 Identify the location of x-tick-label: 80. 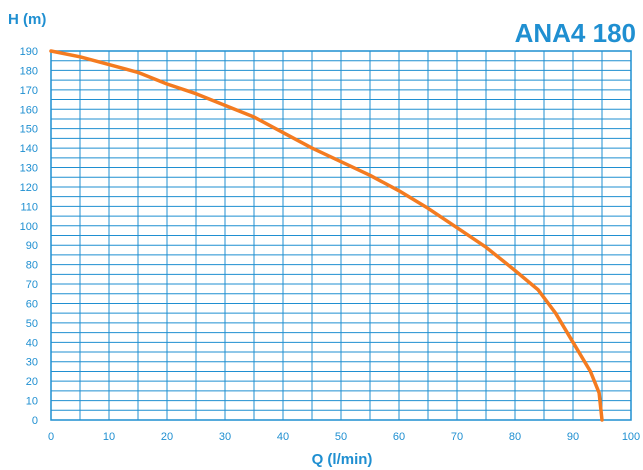
(515, 437).